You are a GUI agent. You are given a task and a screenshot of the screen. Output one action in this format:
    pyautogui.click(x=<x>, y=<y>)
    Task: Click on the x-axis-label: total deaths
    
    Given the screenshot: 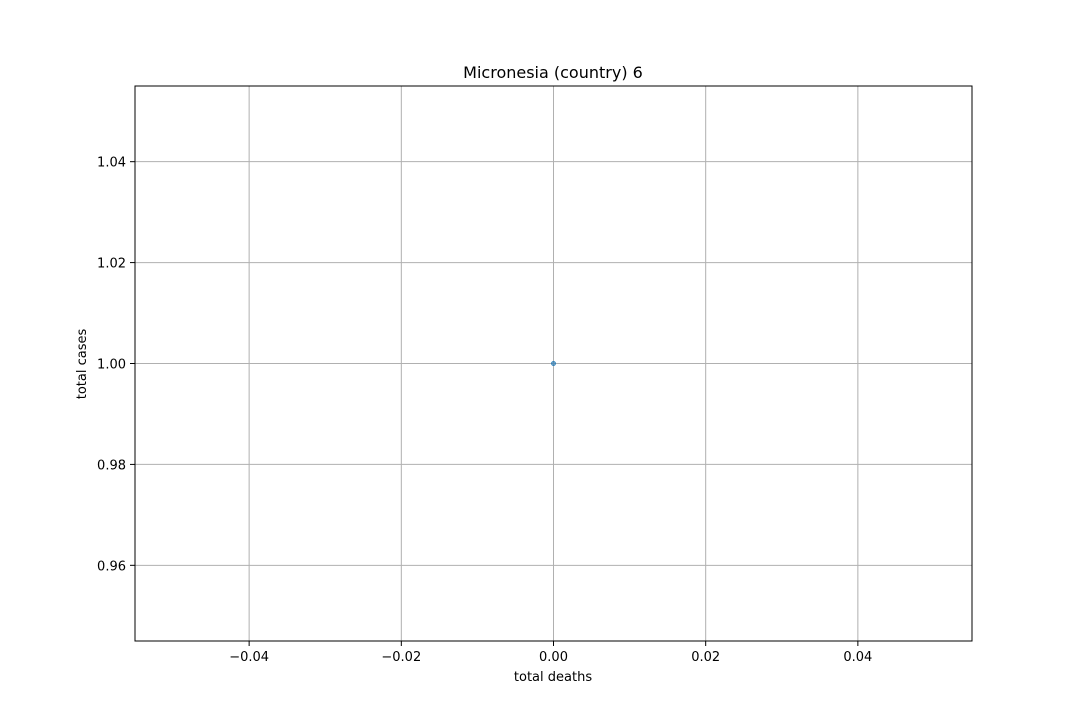 What is the action you would take?
    pyautogui.click(x=553, y=677)
    